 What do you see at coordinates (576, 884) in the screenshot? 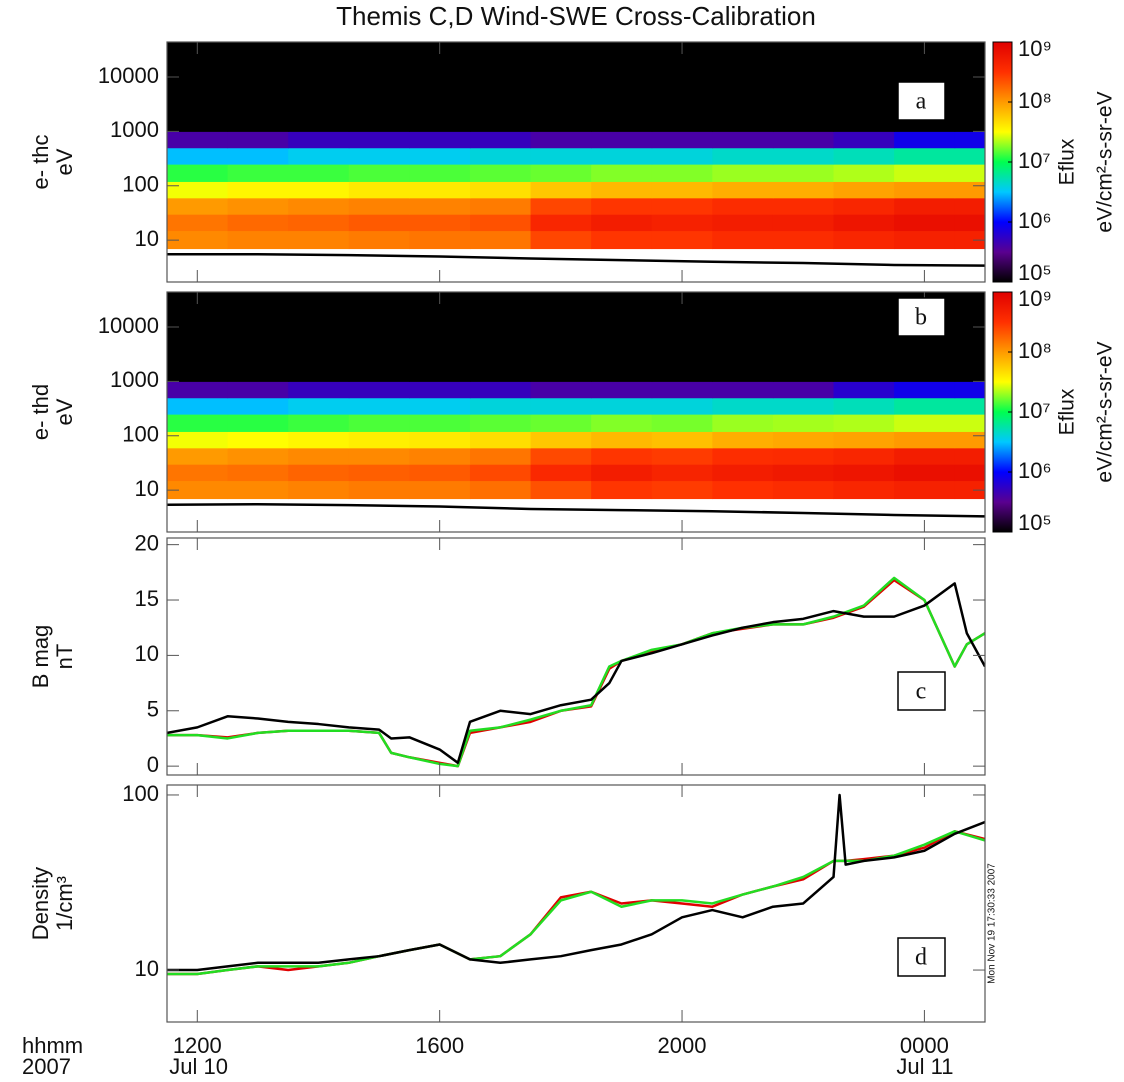
I see `plot-area` at bounding box center [576, 884].